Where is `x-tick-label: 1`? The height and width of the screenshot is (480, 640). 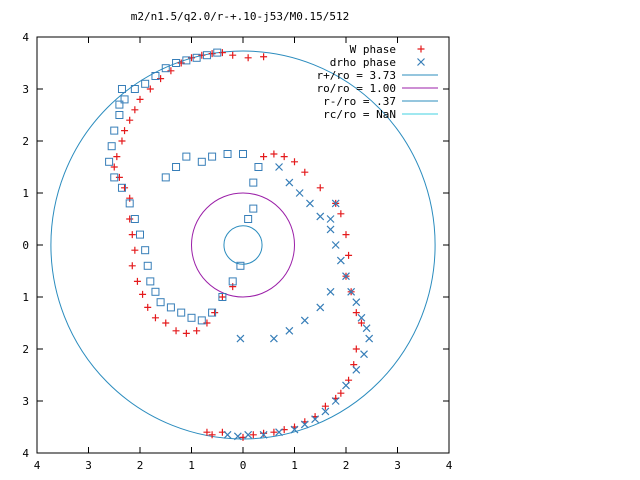
x-tick-label: 1 is located at coordinates (191, 465).